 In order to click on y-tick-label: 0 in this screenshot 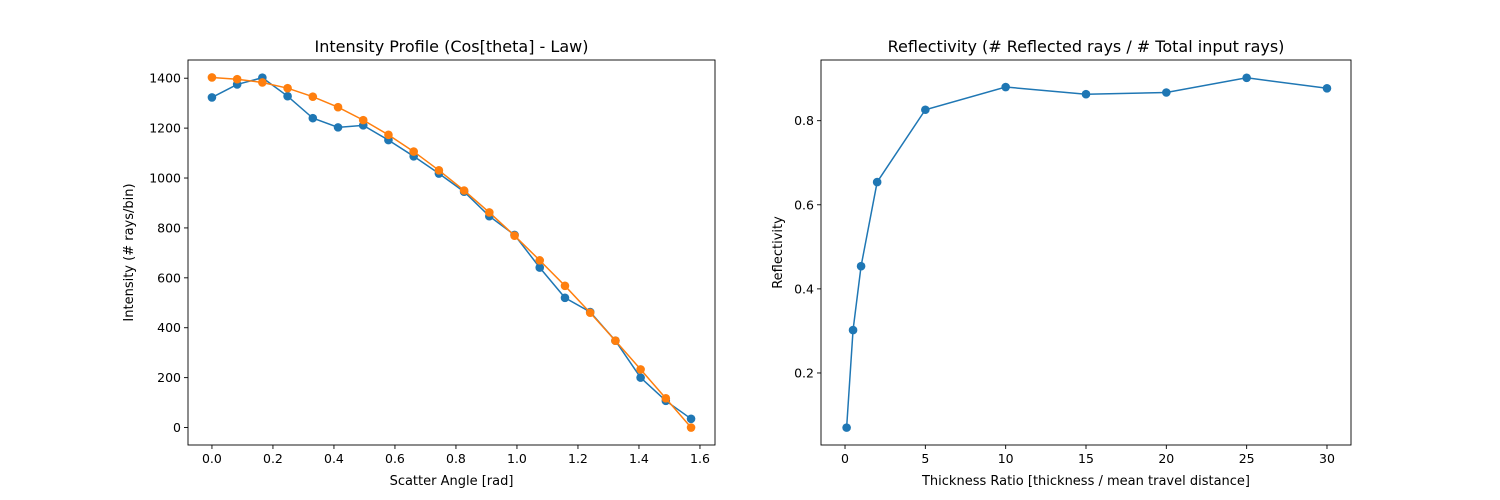, I will do `click(177, 427)`.